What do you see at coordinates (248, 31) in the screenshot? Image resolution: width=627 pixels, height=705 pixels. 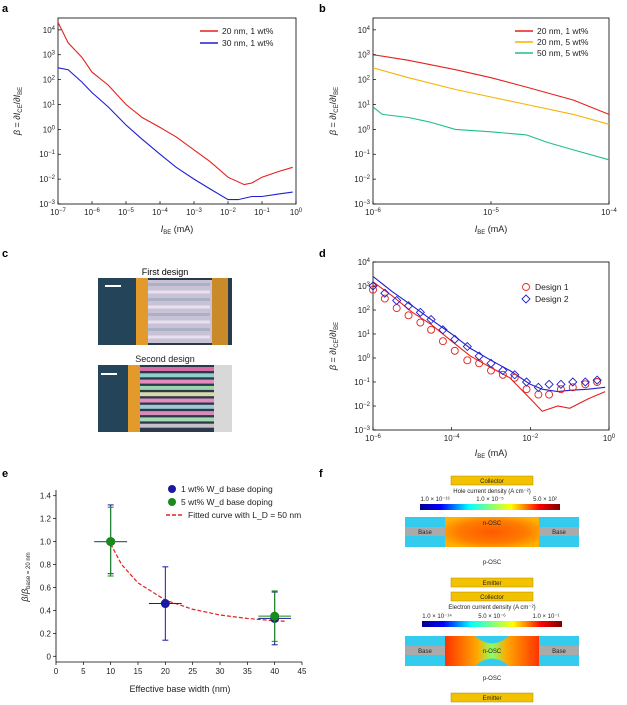 I see `legend-label-a-0: 20 nm, 1 wt%` at bounding box center [248, 31].